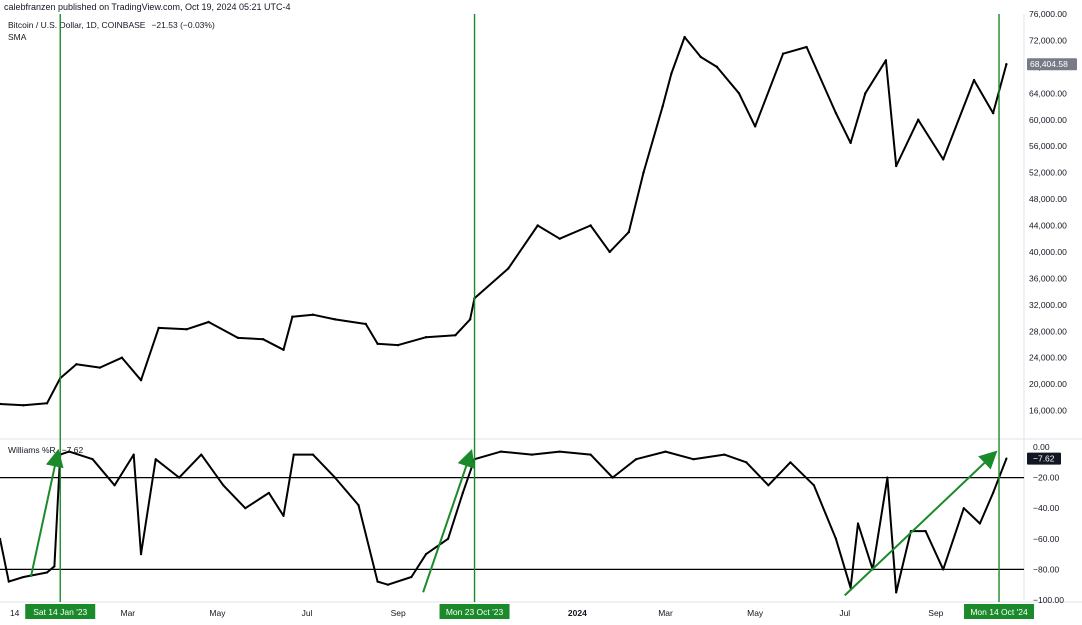  What do you see at coordinates (475, 612) in the screenshot?
I see `date-marker-label: Mon 23 Oct '23` at bounding box center [475, 612].